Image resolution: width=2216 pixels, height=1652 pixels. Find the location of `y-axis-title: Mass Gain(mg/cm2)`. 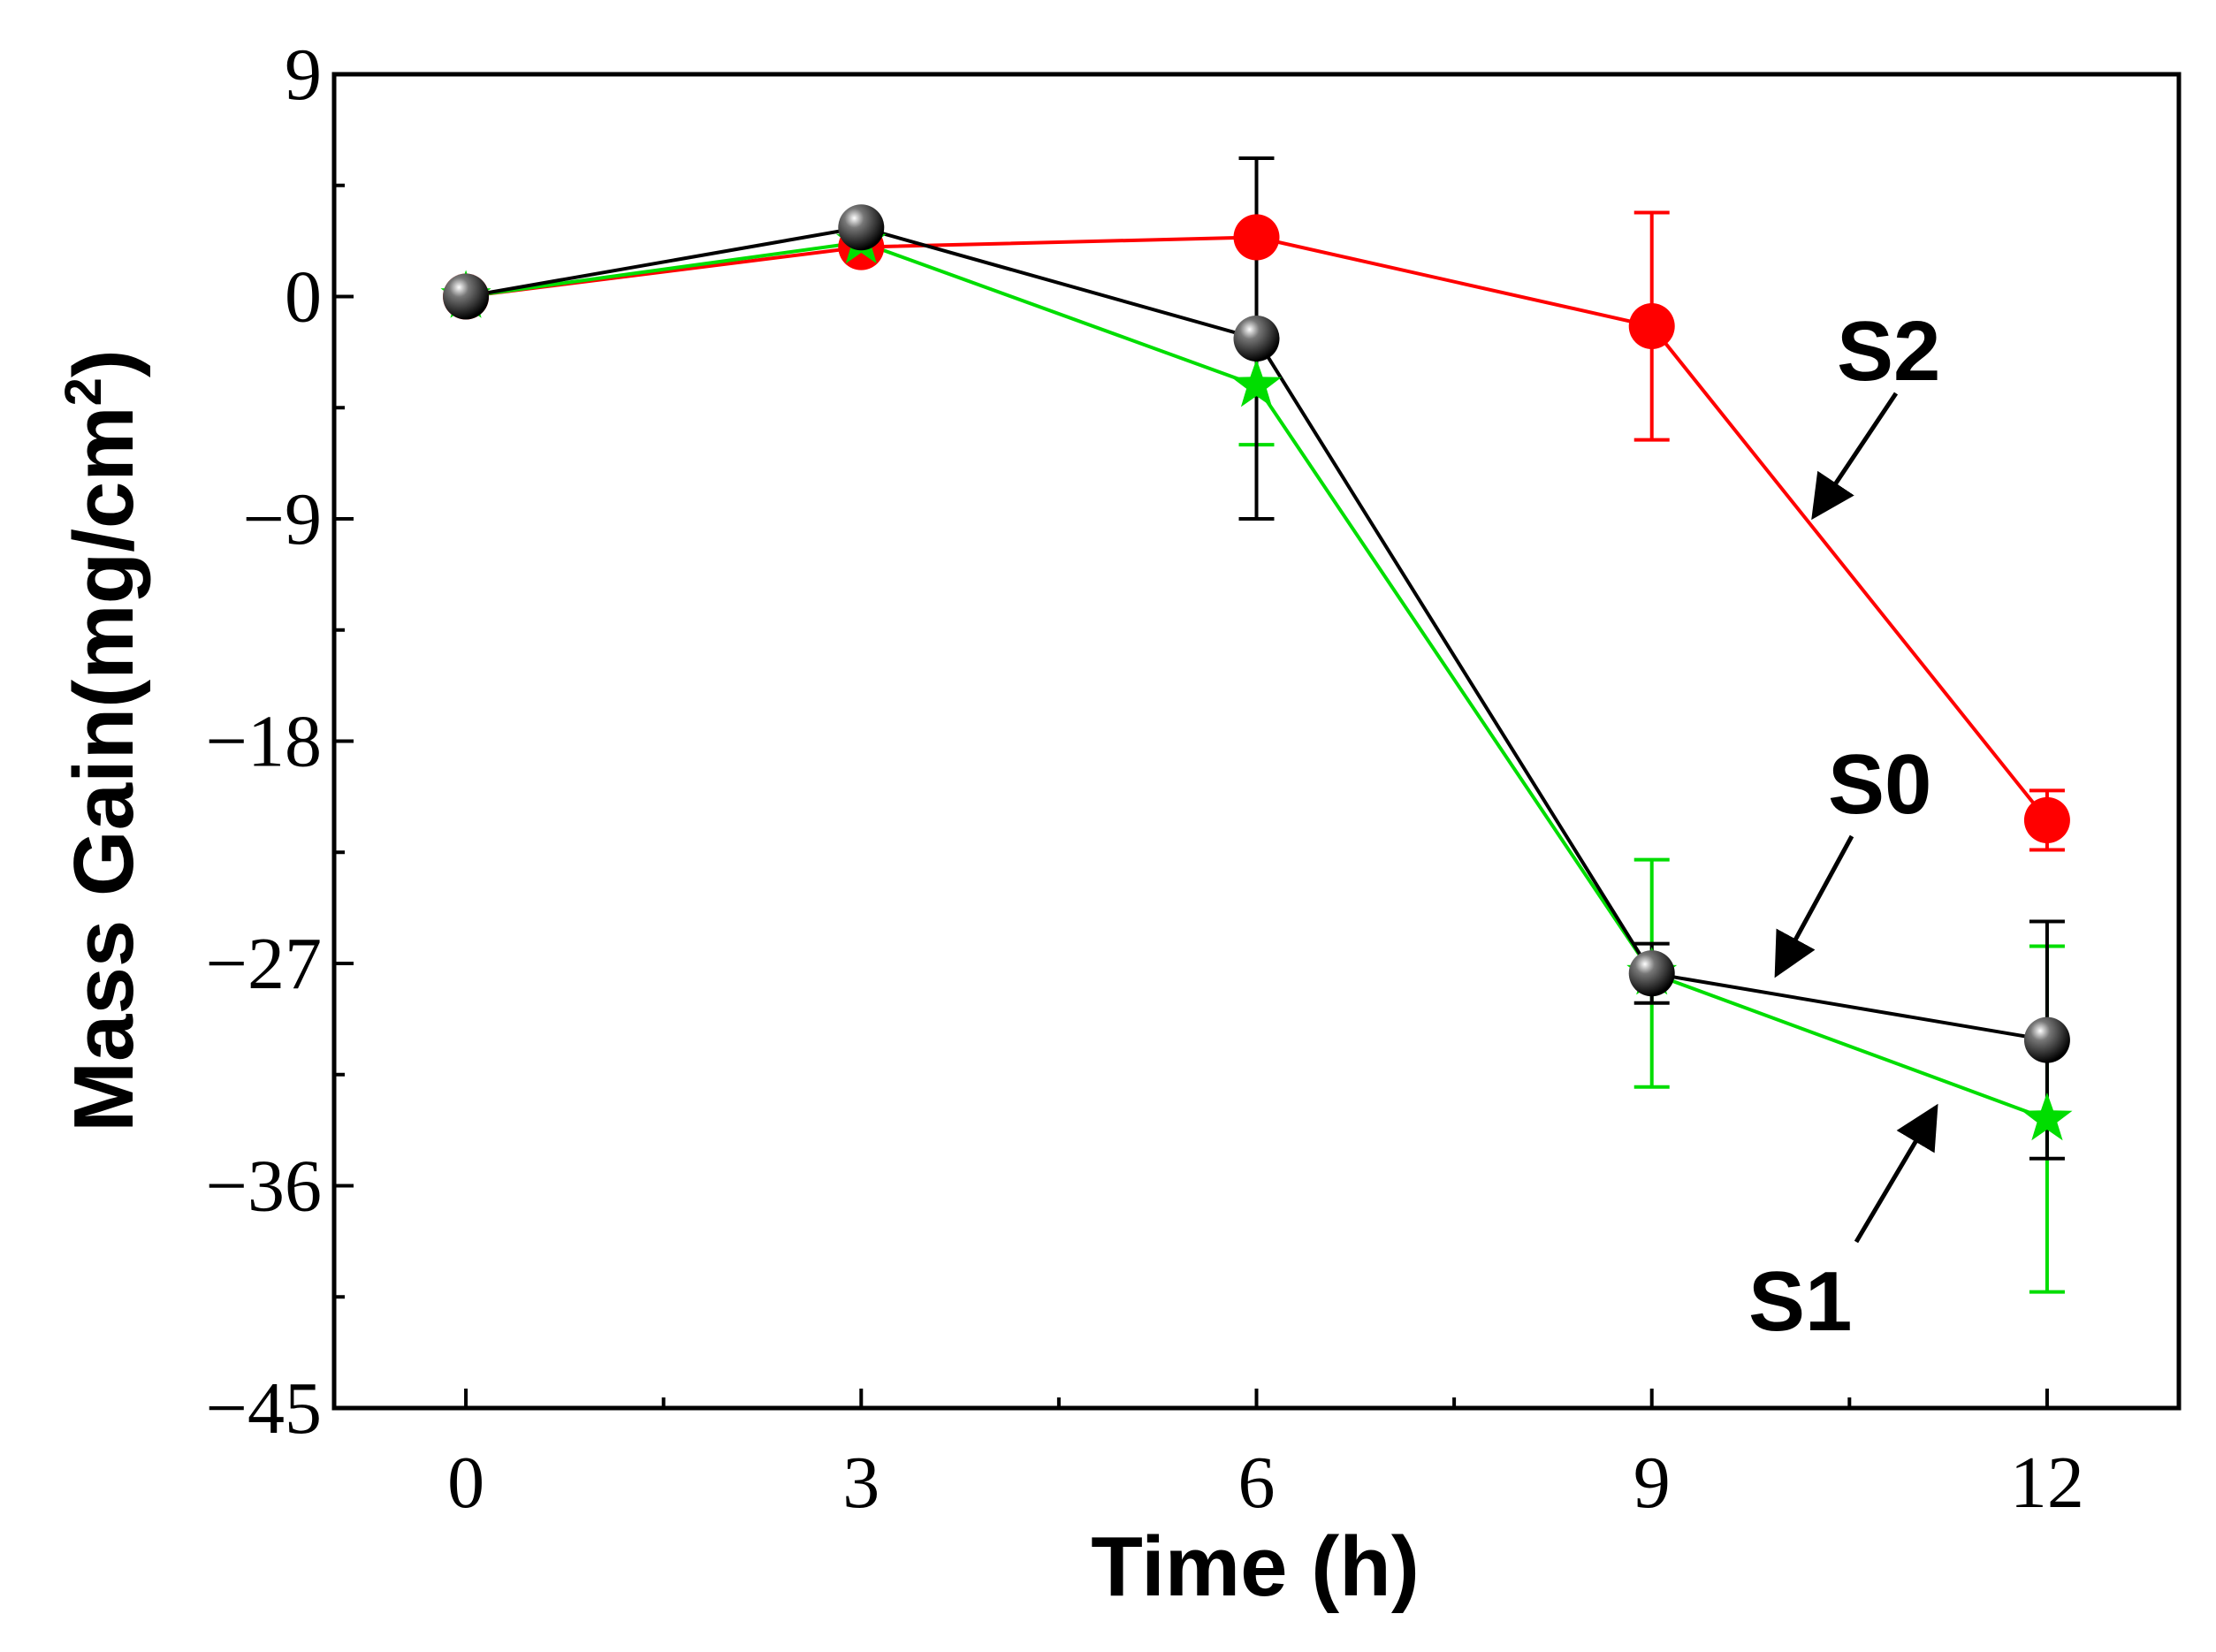

y-axis-title: Mass Gain(mg/cm2) is located at coordinates (103, 741).